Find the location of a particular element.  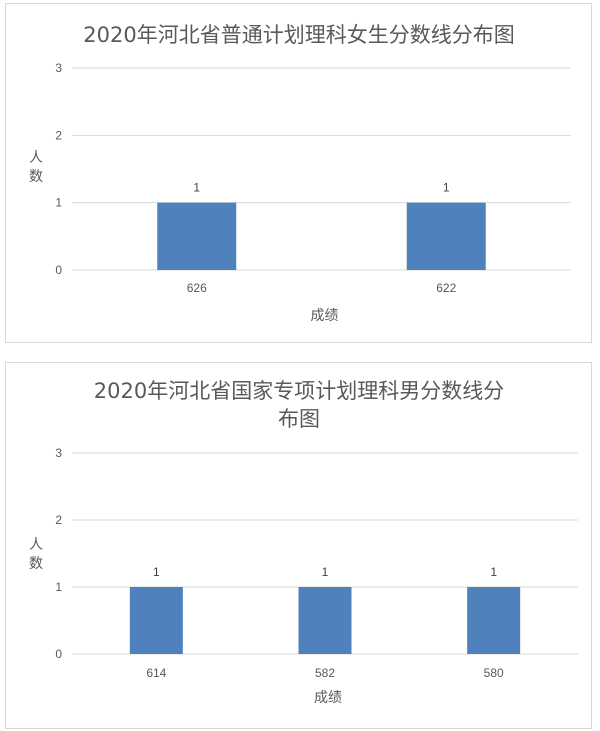

x-tick-label: 626 is located at coordinates (197, 288).